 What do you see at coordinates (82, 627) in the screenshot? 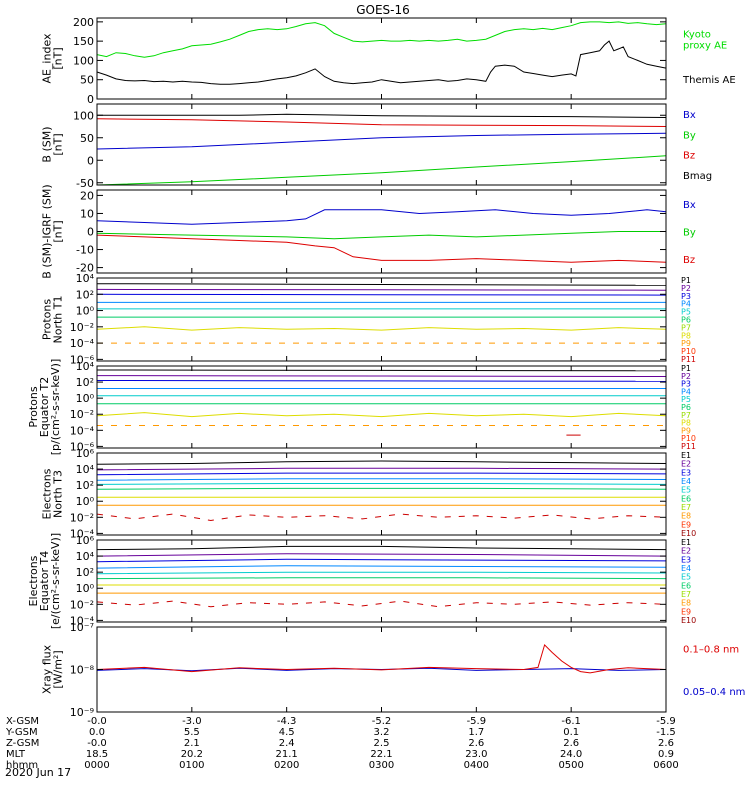
I see `y-tick-label-xray: 10⁻⁷` at bounding box center [82, 627].